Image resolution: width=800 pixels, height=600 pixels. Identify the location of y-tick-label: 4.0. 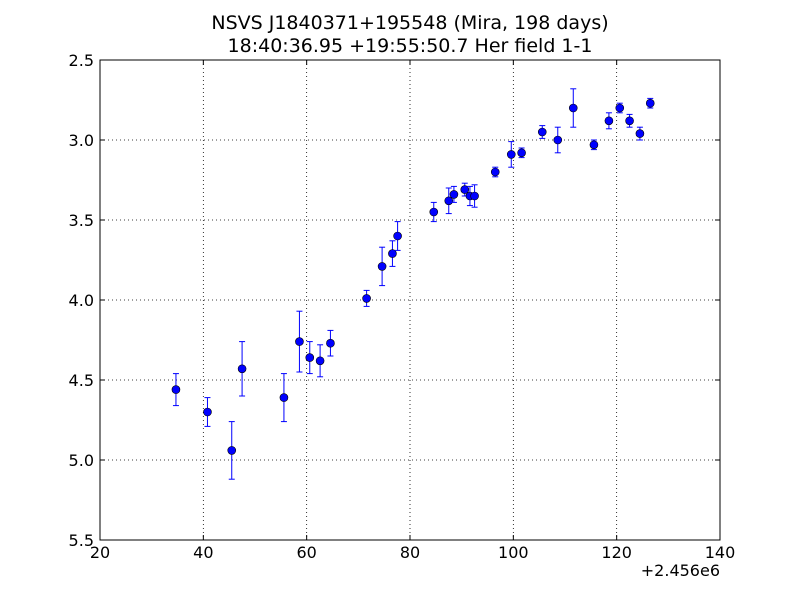
(81, 300).